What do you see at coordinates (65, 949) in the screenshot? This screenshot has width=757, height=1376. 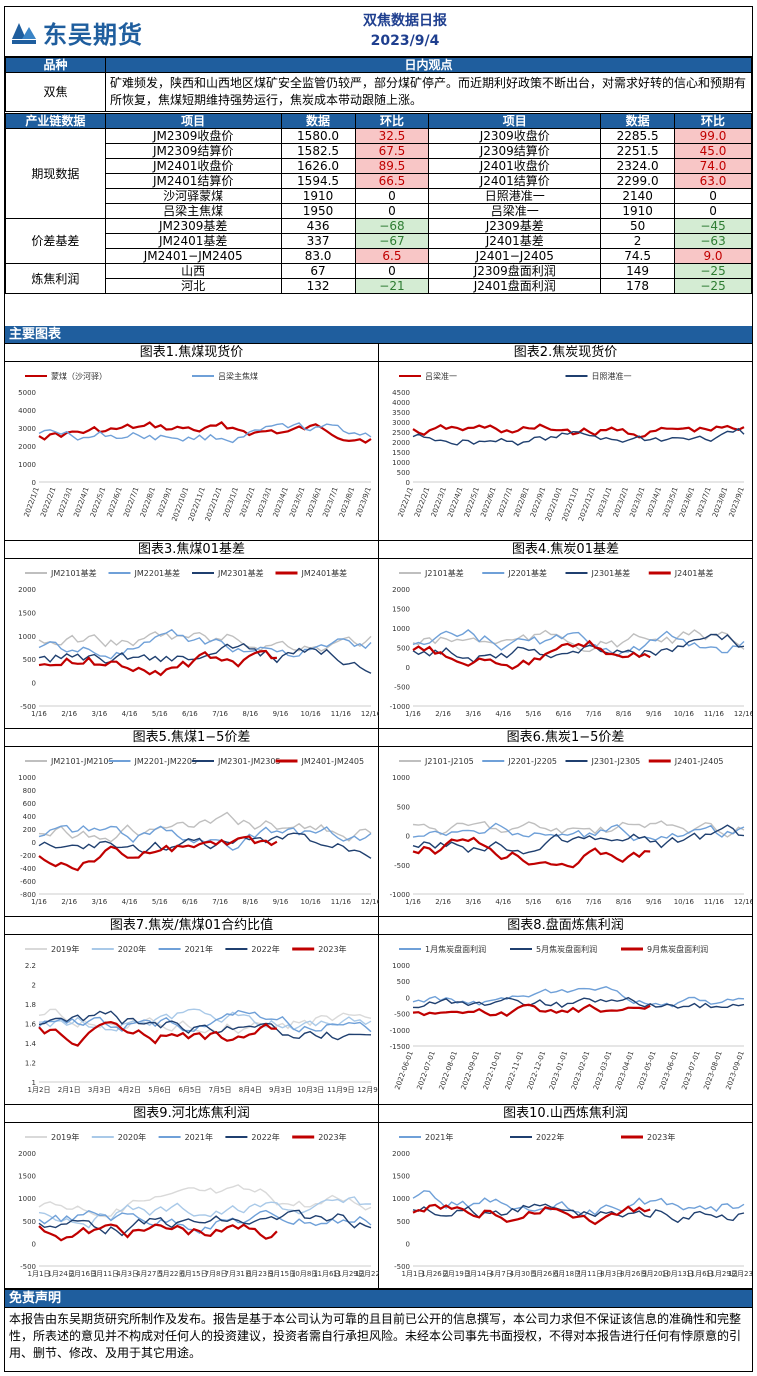 I see `legend-label: 2019年` at bounding box center [65, 949].